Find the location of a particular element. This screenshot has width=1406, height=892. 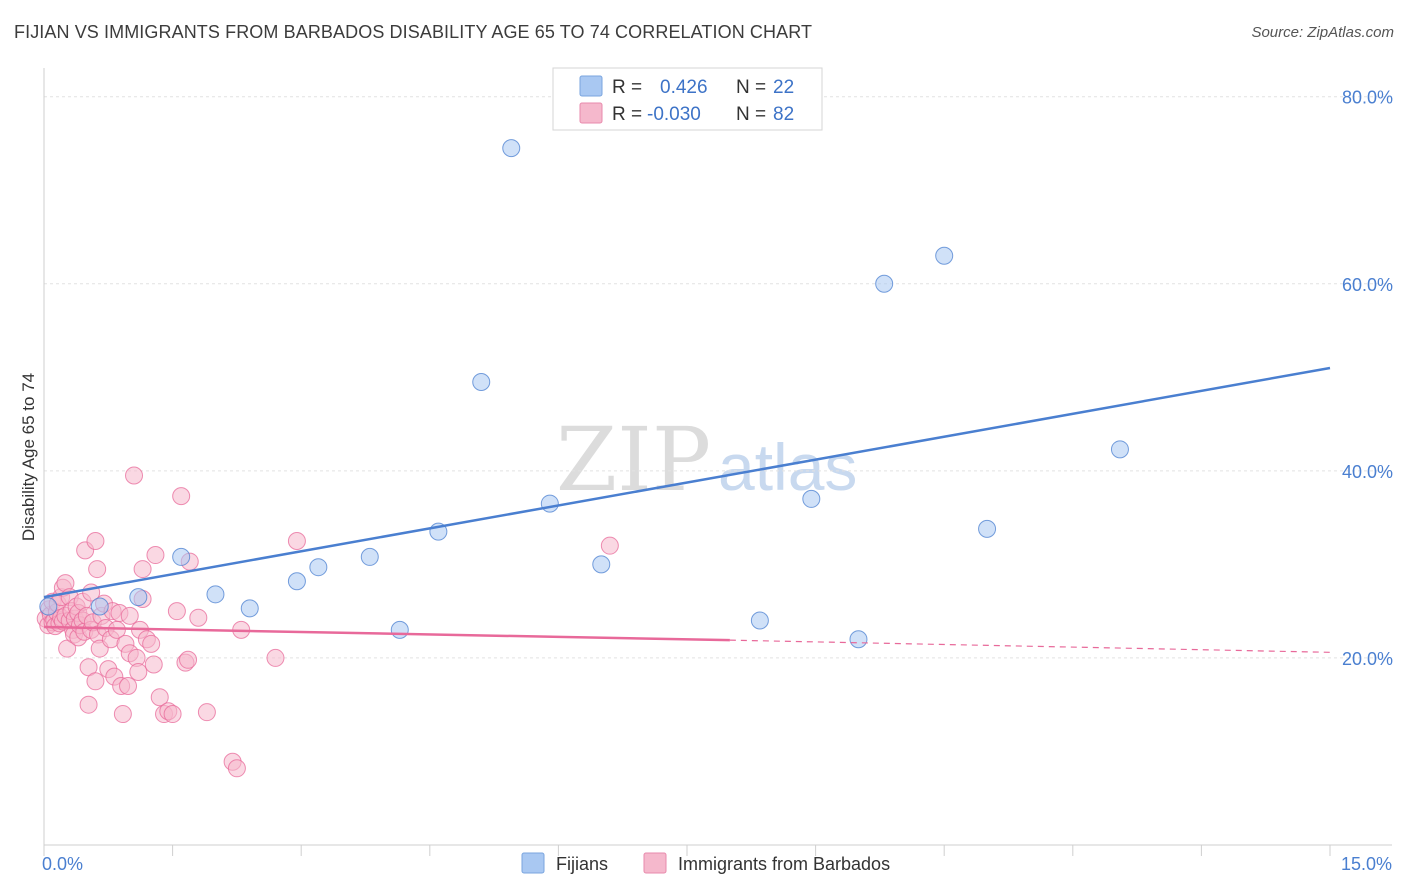

y-axis-label: Disability Age 65 to 74 is located at coordinates (28, 457).